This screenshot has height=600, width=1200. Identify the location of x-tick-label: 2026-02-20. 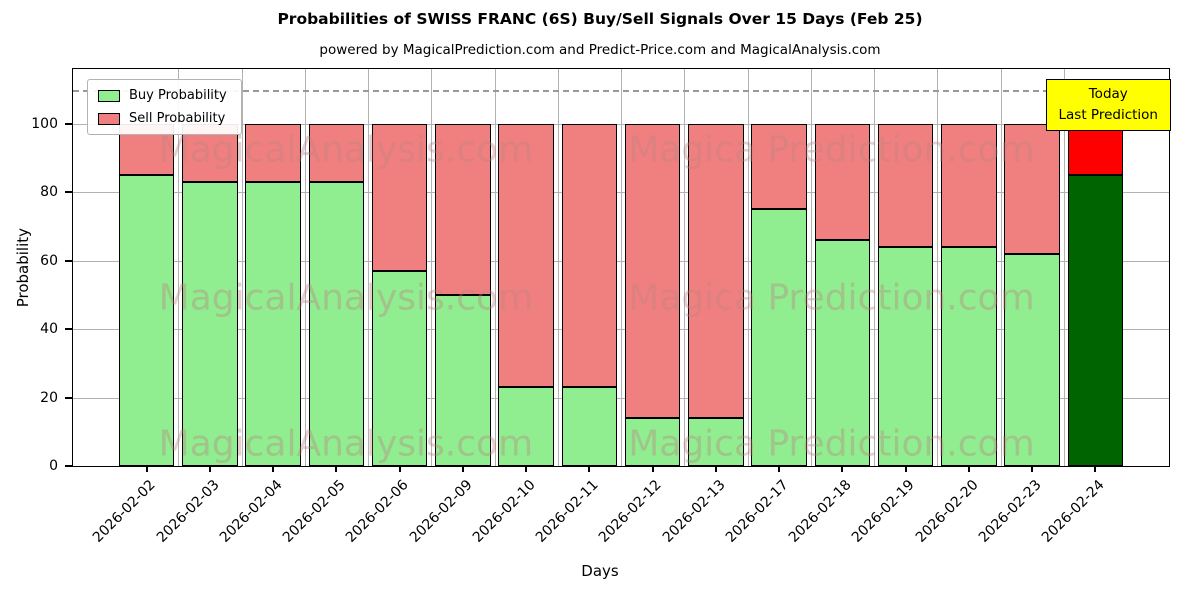
(947, 511).